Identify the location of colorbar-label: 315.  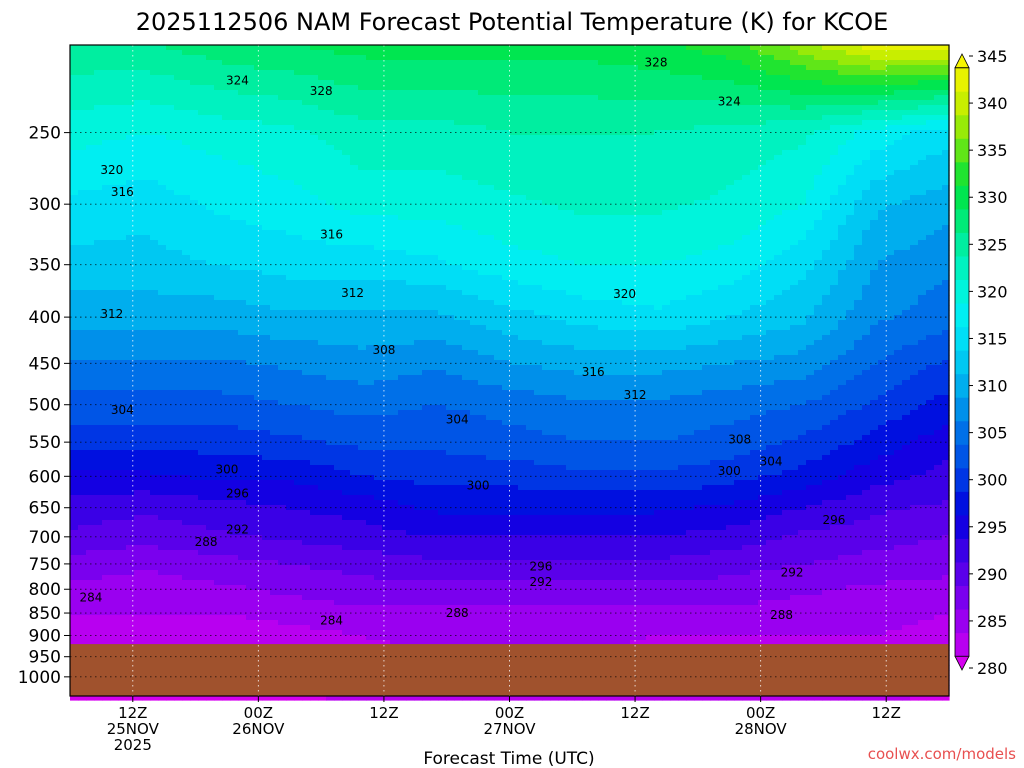
(992, 338).